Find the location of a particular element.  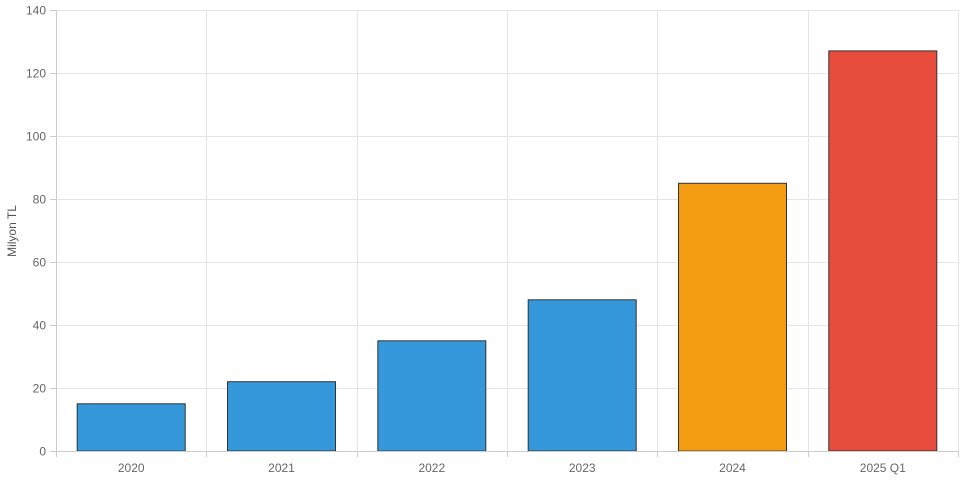

y-tick-label: 0 is located at coordinates (42, 452).